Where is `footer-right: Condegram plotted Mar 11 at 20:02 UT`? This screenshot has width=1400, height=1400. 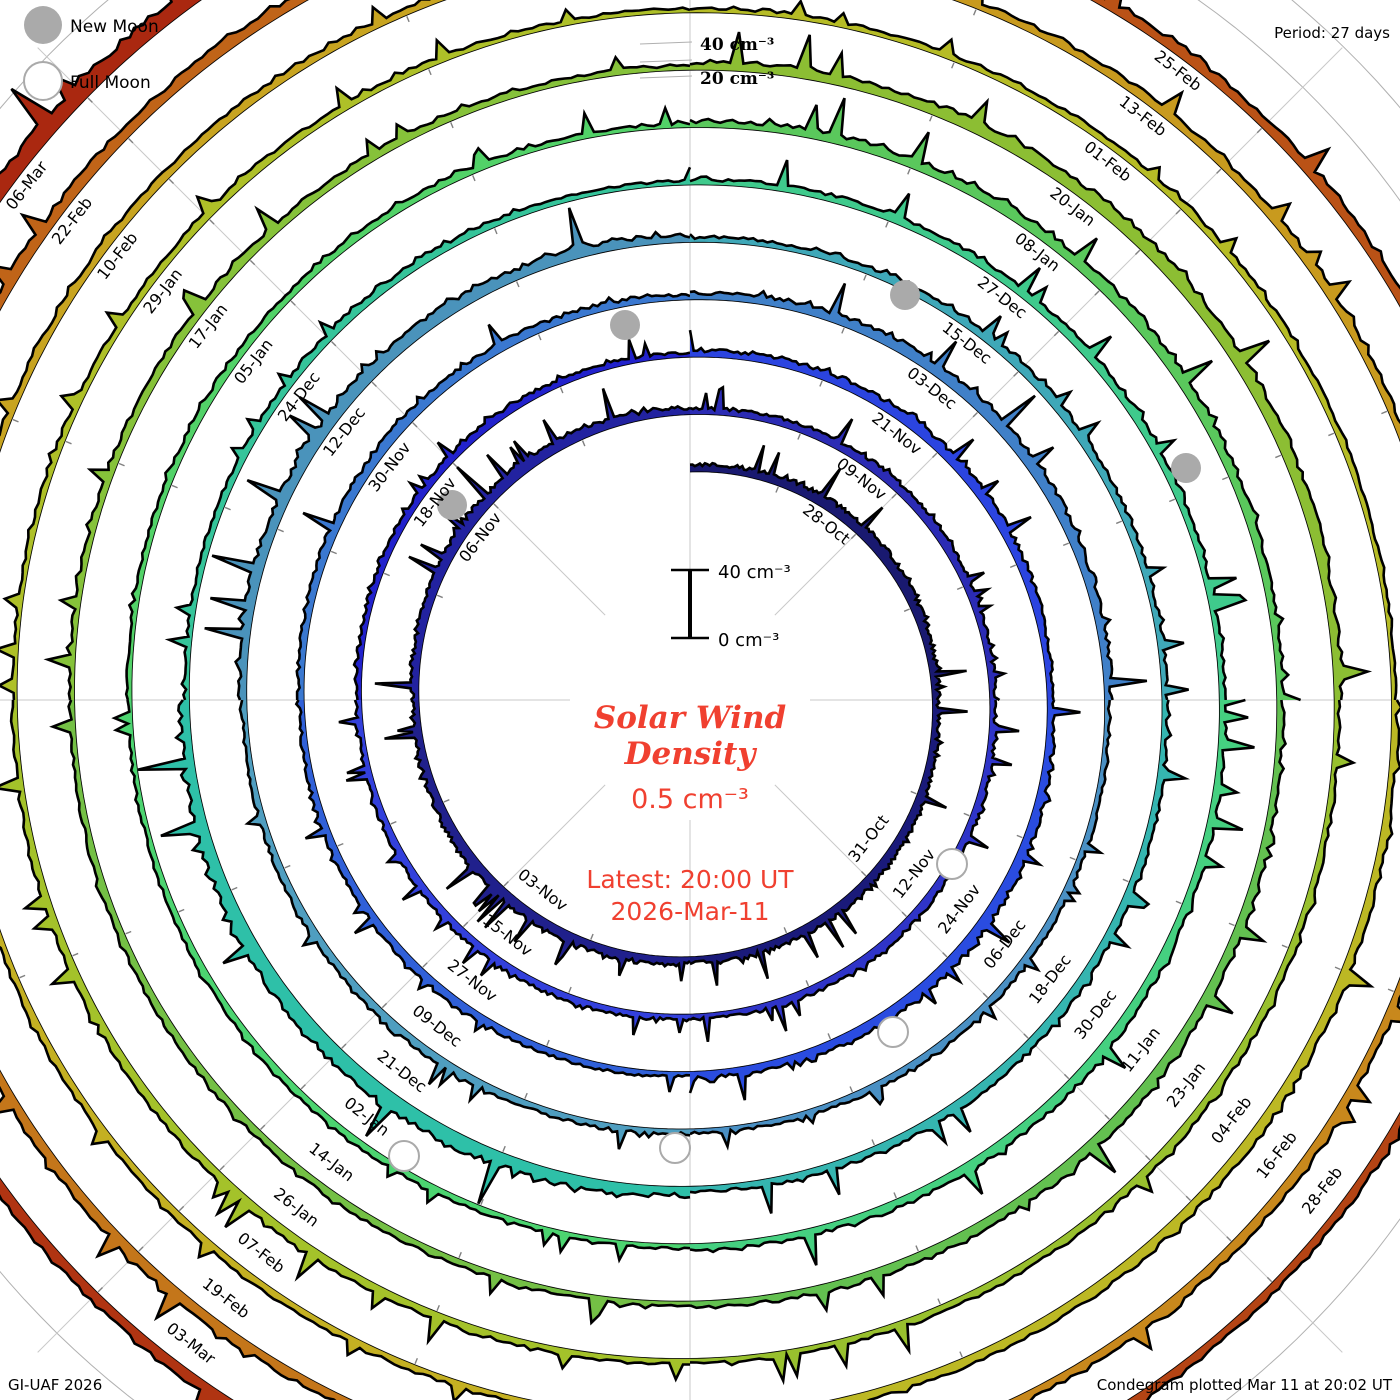 footer-right: Condegram plotted Mar 11 at 20:02 UT is located at coordinates (1245, 1385).